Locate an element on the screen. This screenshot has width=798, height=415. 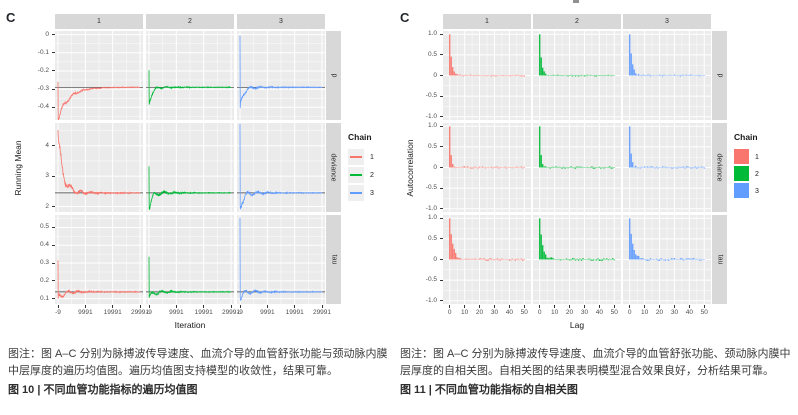
row-facet-strip: tau is located at coordinates (719, 259).